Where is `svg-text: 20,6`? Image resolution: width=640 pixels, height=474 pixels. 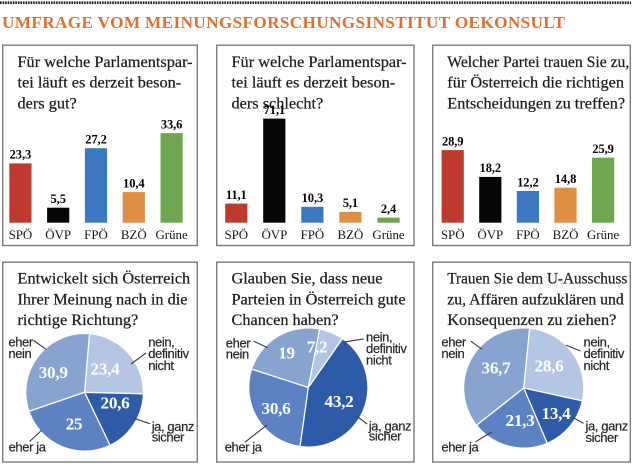
svg-text: 20,6 is located at coordinates (116, 403).